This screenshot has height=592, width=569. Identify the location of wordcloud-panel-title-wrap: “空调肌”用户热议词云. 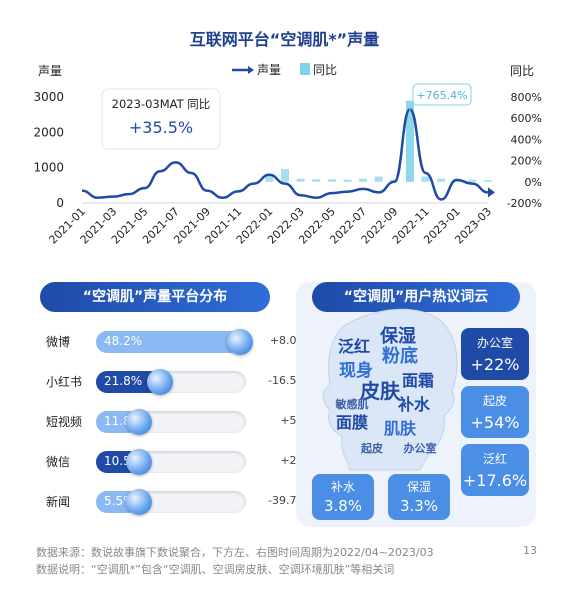
(416, 297).